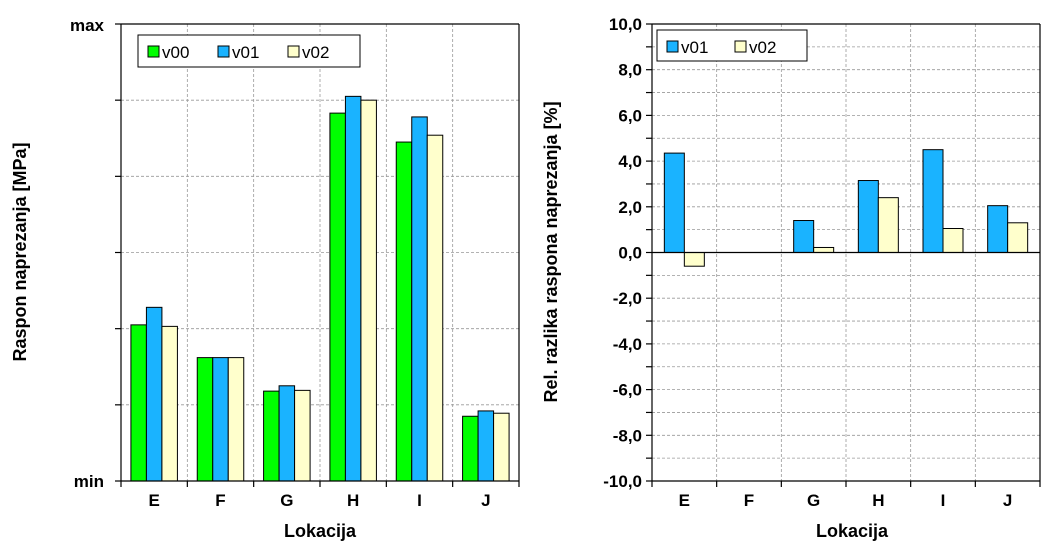  Describe the element at coordinates (622, 481) in the screenshot. I see `ytick-label: -10,0` at that location.